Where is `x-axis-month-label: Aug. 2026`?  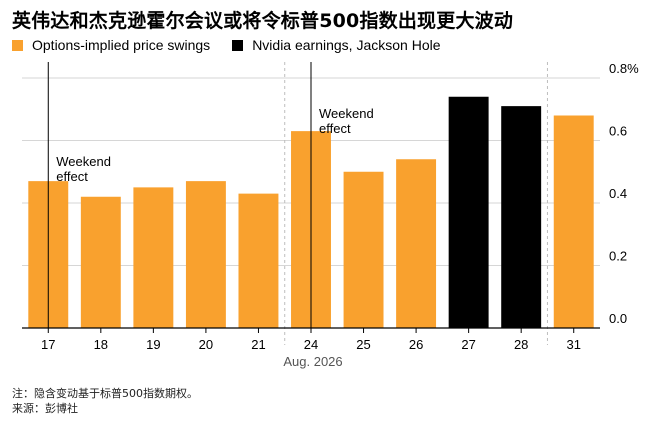
x-axis-month-label: Aug. 2026 is located at coordinates (312, 361).